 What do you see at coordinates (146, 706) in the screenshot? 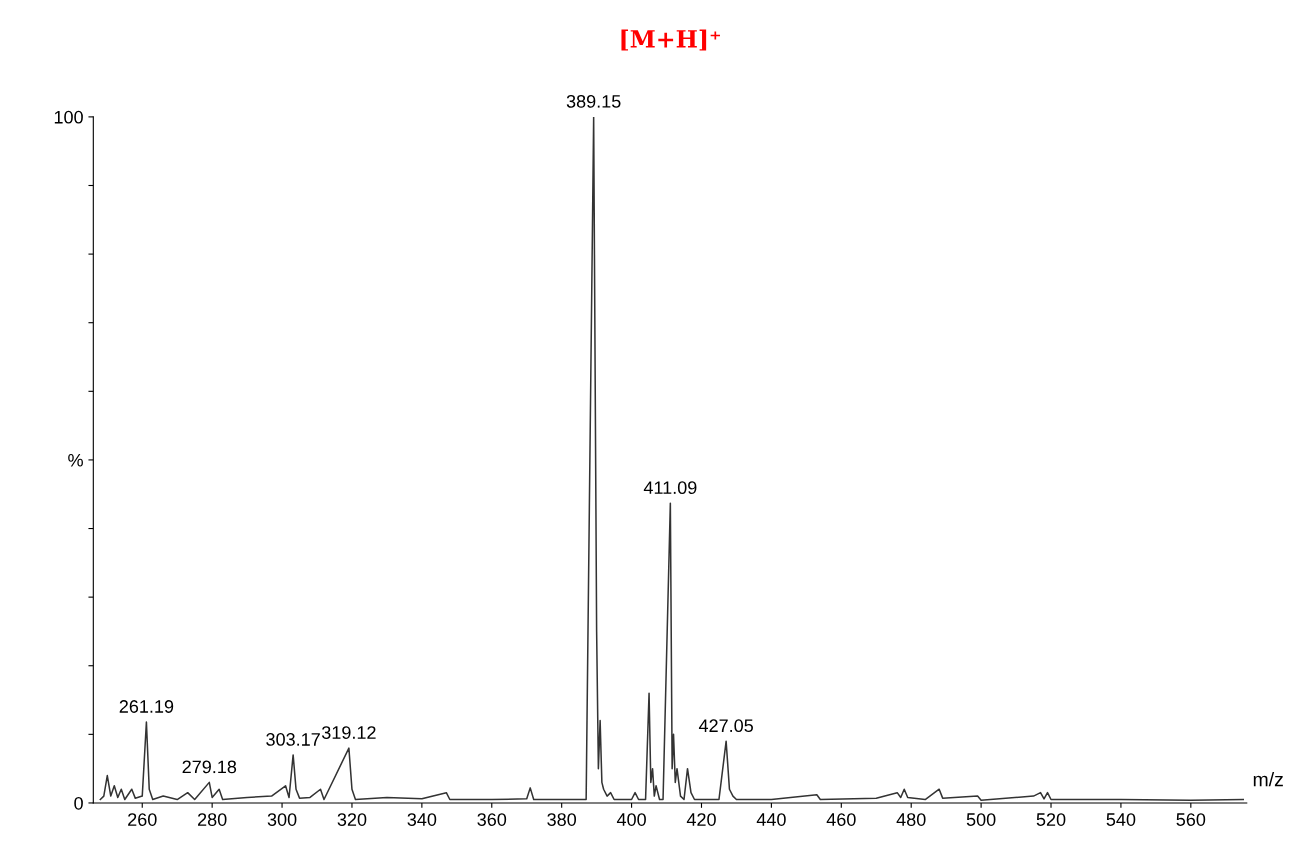
I see `annotation: 261.19` at bounding box center [146, 706].